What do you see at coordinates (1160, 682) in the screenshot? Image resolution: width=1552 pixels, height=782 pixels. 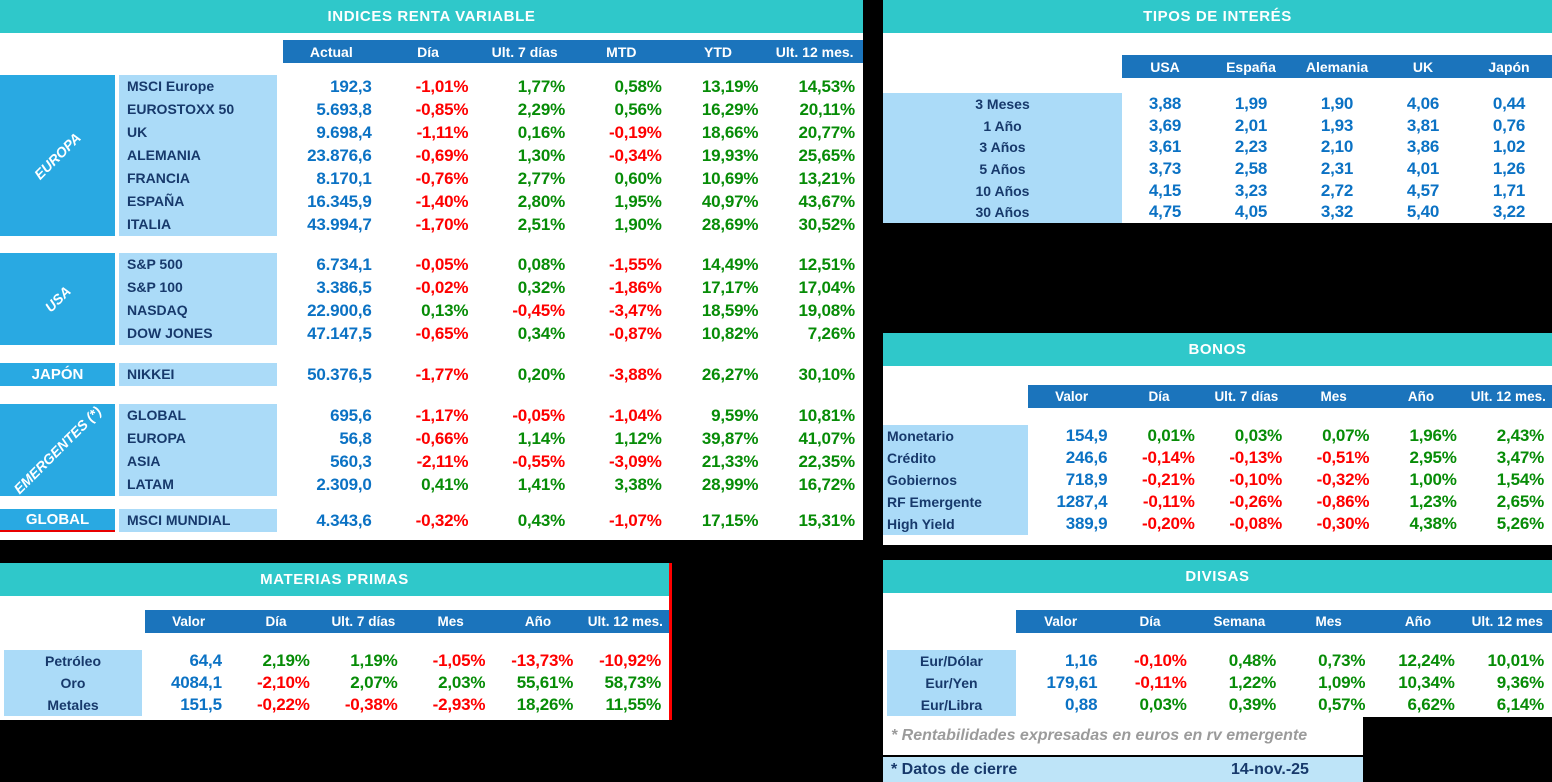 I see `value-cell: -0,11%` at bounding box center [1160, 682].